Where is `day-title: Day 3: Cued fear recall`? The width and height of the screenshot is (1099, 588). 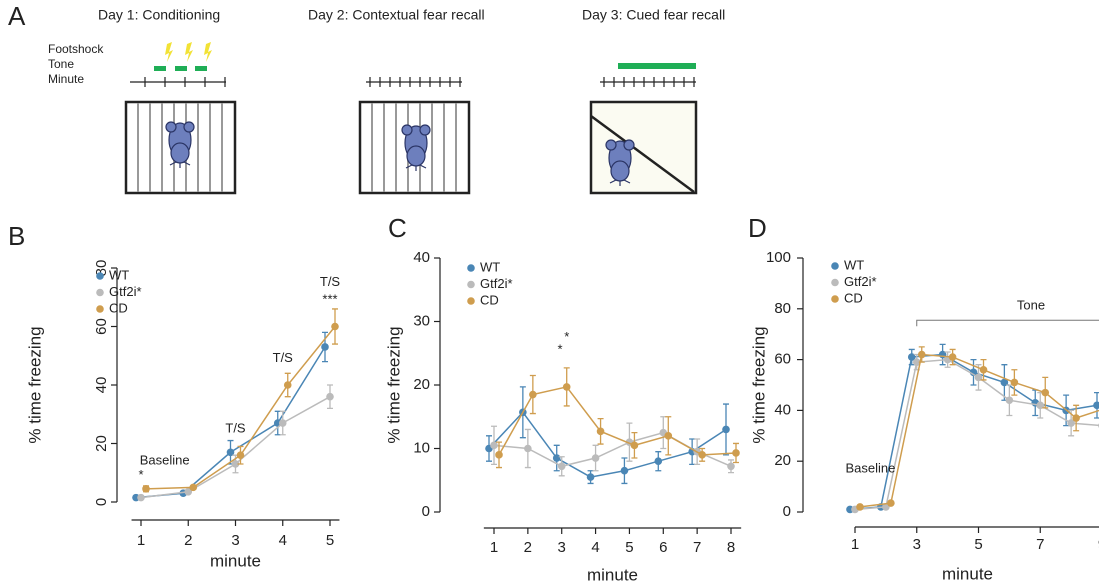
day-title: Day 3: Cued fear recall is located at coordinates (653, 15).